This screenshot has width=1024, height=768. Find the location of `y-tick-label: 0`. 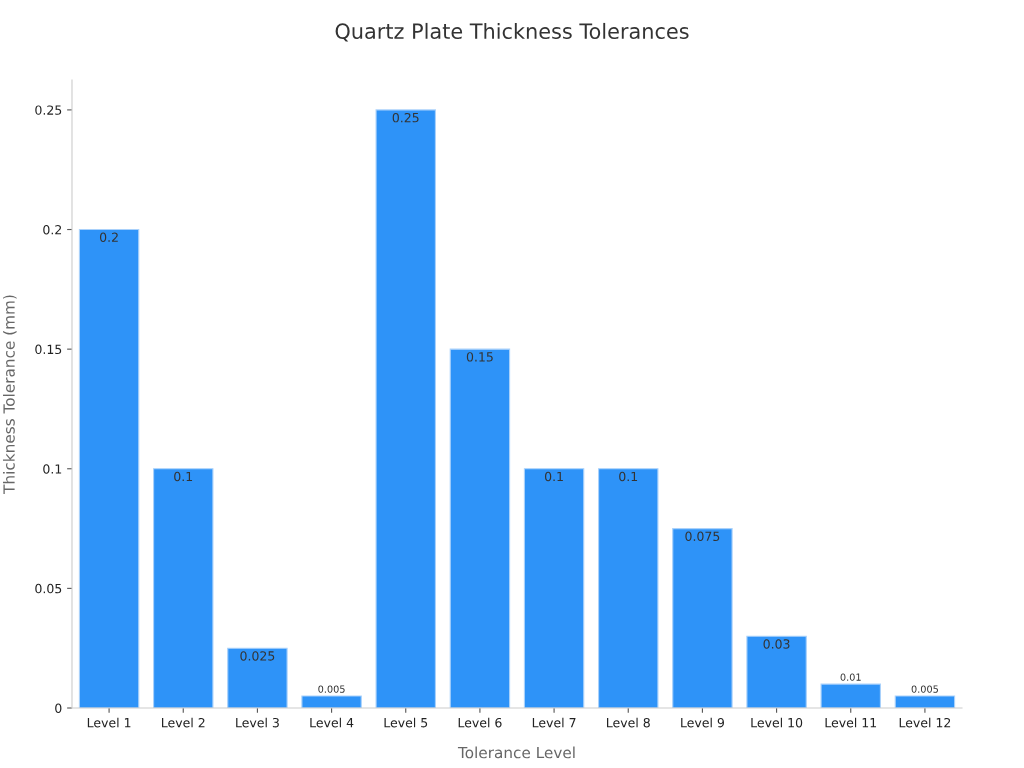

y-tick-label: 0 is located at coordinates (58, 708).